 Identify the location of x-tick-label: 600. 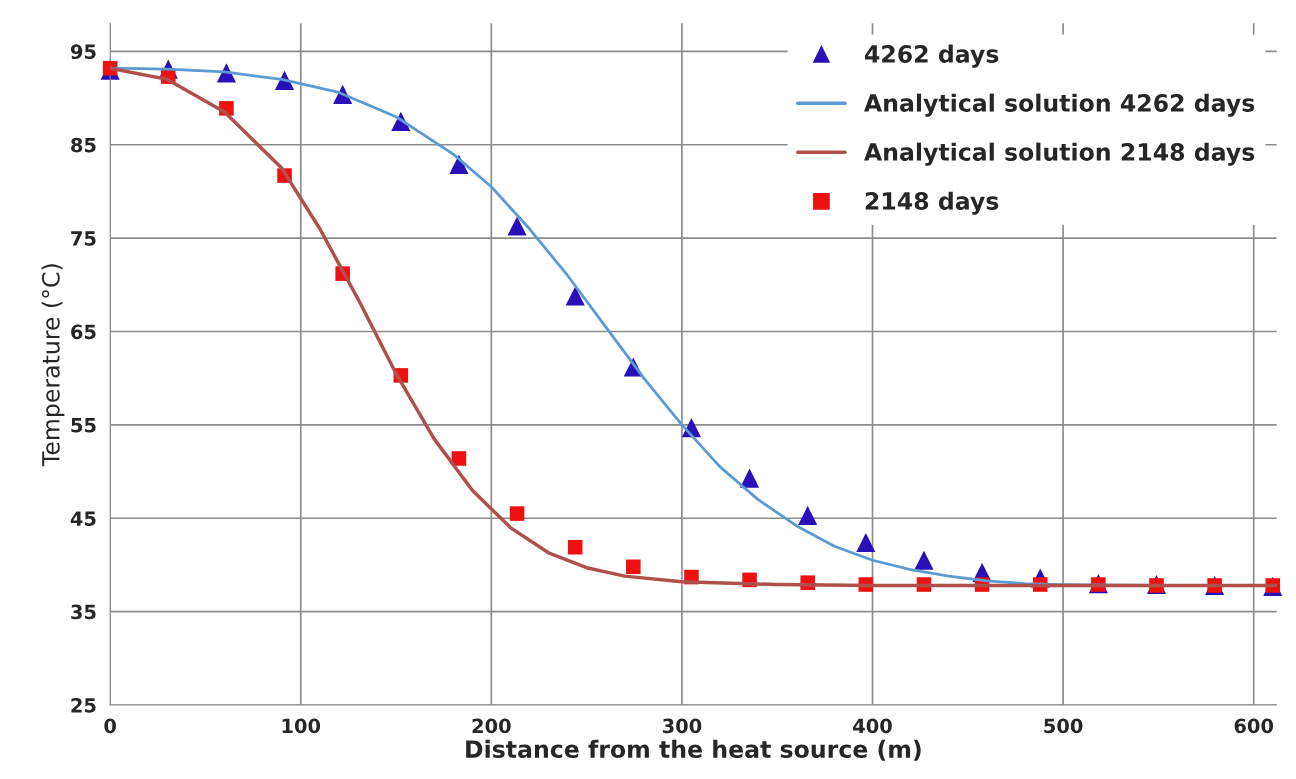
(1254, 726).